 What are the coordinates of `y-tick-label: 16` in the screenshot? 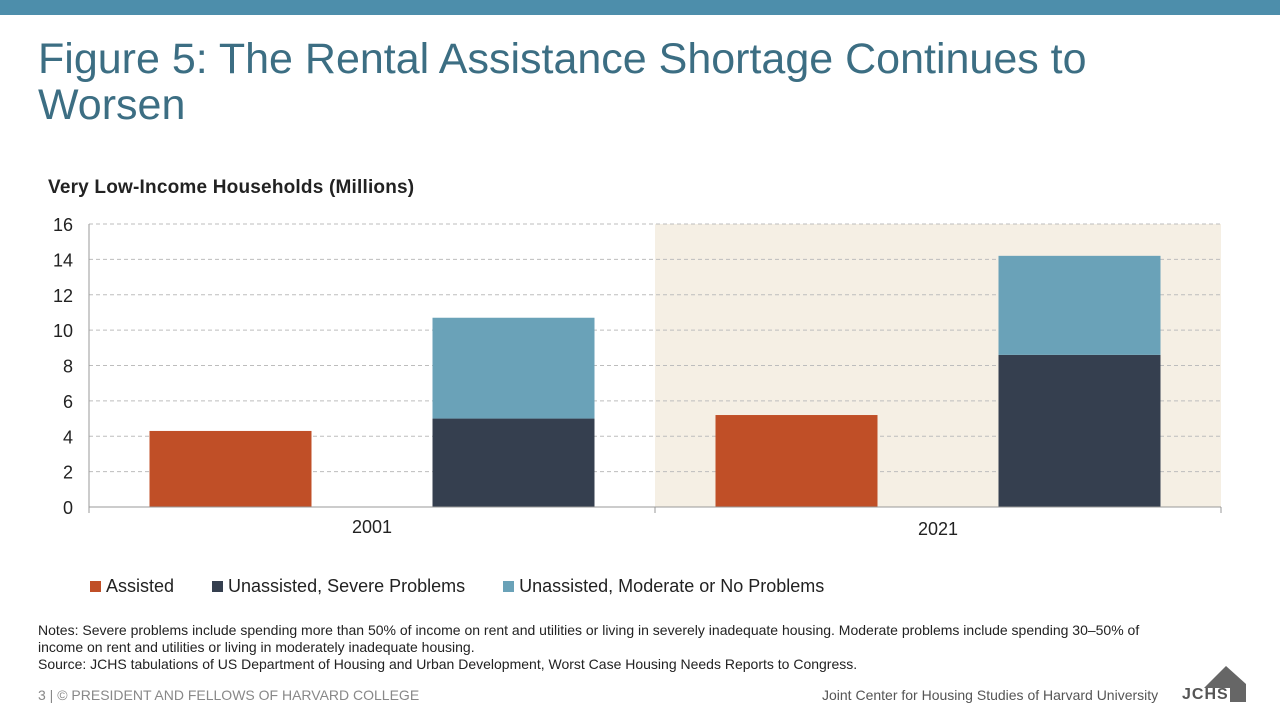 It's located at (63, 225).